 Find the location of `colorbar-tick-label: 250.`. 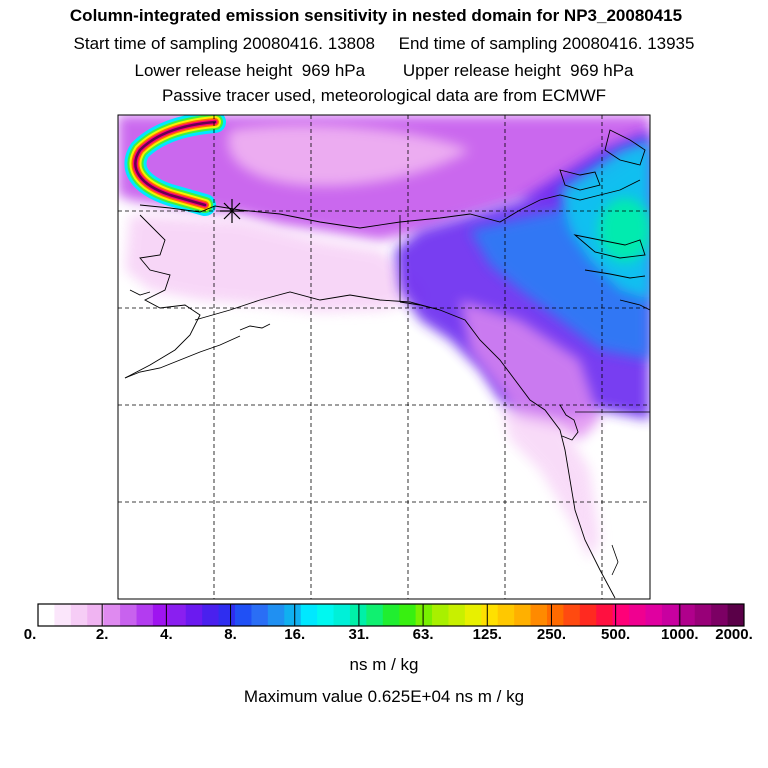

colorbar-tick-label: 250. is located at coordinates (551, 634).